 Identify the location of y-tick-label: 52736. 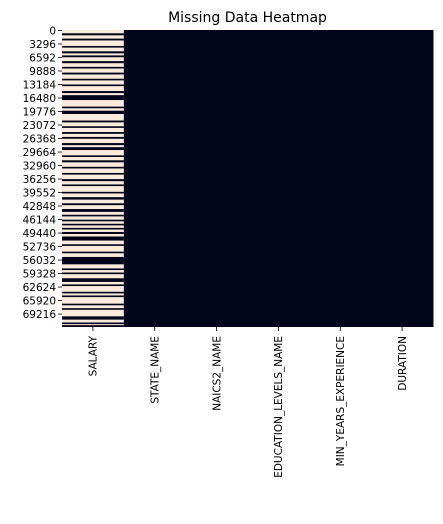
(40, 247).